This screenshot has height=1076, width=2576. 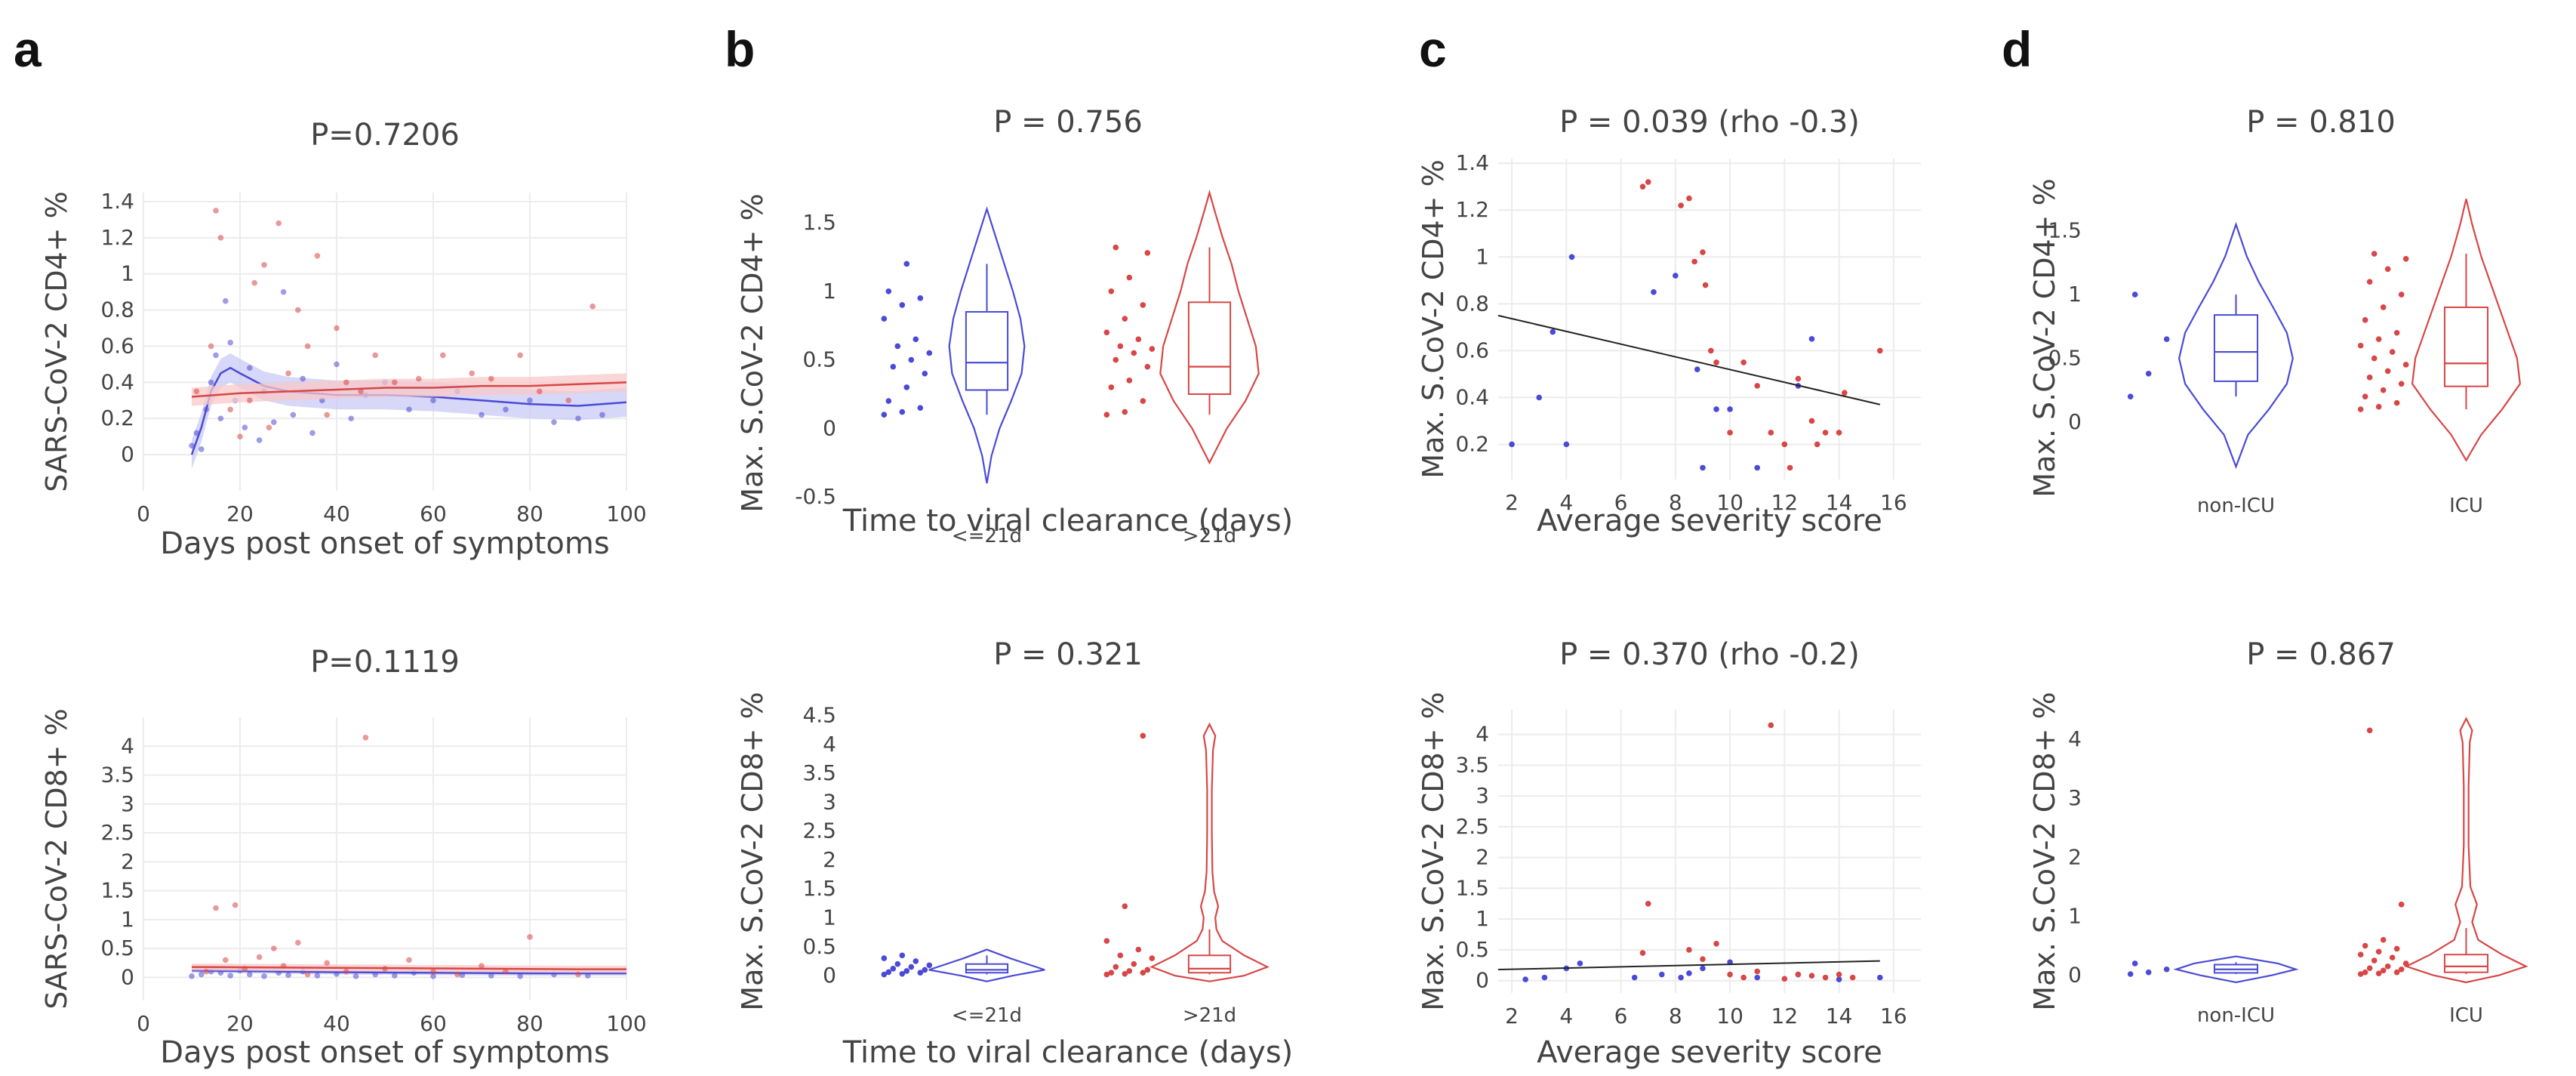 What do you see at coordinates (987, 536) in the screenshot?
I see `category-label: <=21d` at bounding box center [987, 536].